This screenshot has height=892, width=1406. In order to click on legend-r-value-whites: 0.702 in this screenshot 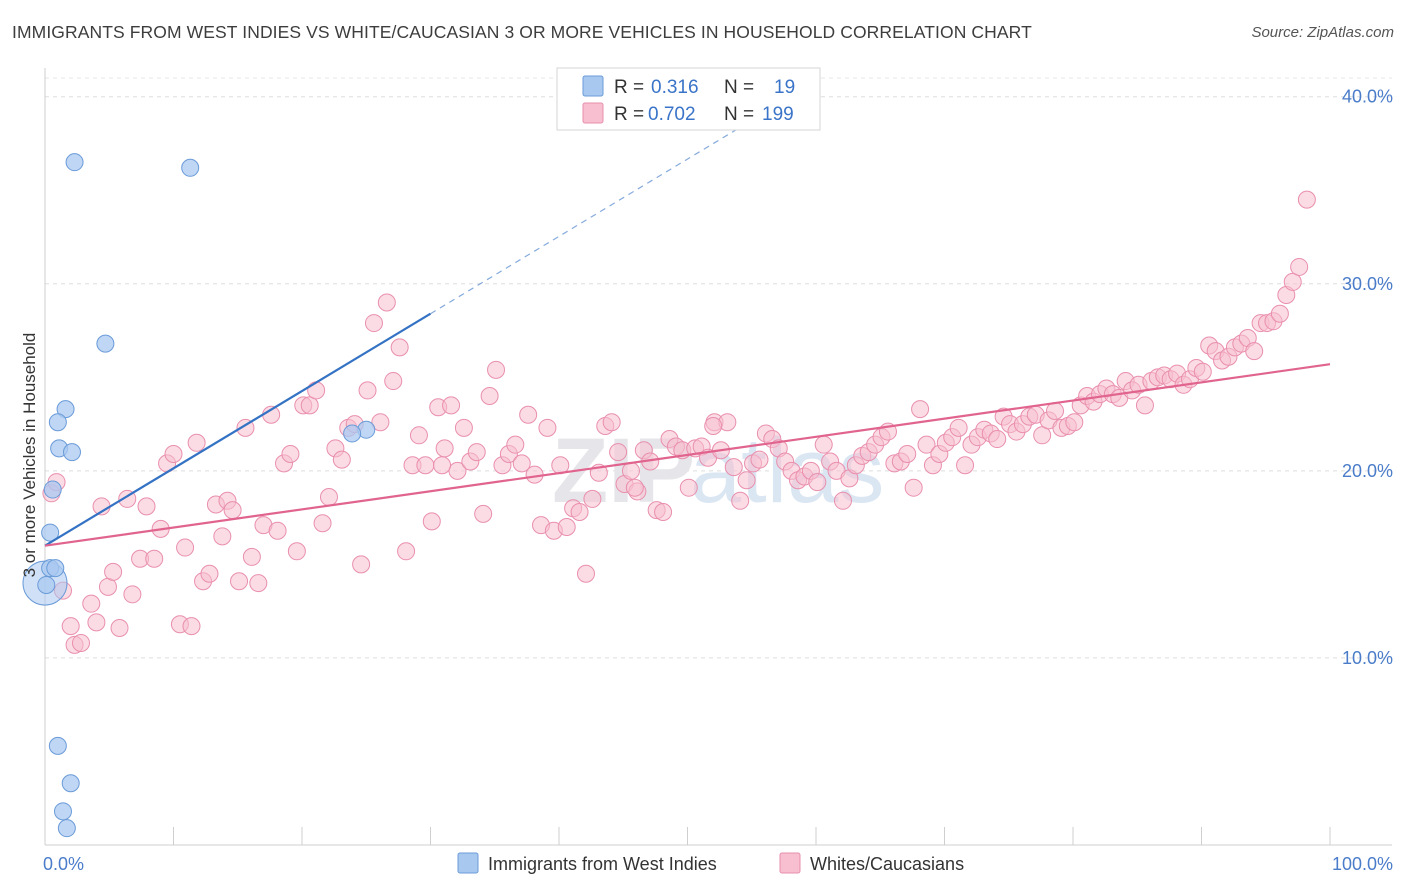, I will do `click(672, 114)`.